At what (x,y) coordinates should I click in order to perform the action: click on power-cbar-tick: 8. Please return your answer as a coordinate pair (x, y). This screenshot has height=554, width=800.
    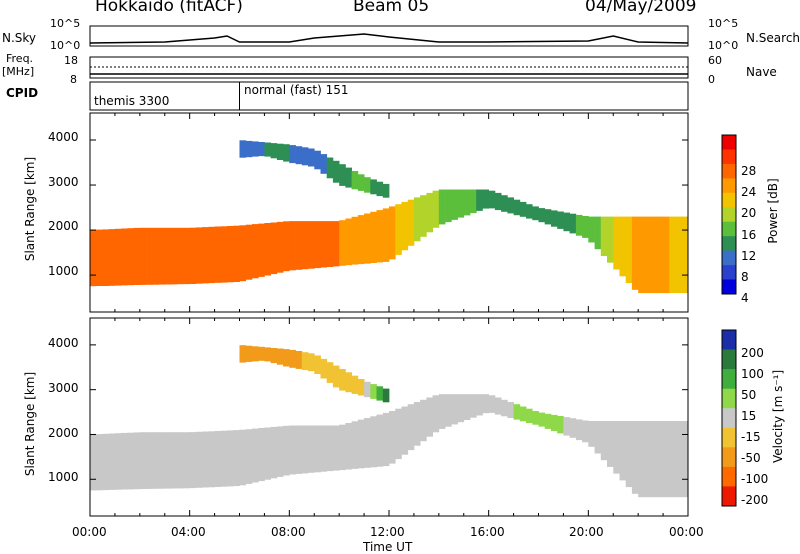
    Looking at the image, I should click on (745, 277).